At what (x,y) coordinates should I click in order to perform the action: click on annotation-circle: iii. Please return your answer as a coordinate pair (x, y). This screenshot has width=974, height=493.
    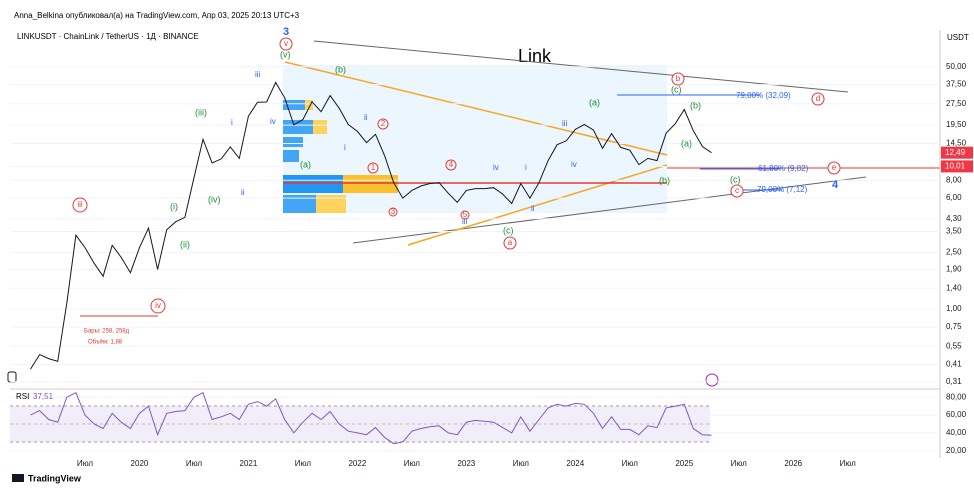
    Looking at the image, I should click on (80, 205).